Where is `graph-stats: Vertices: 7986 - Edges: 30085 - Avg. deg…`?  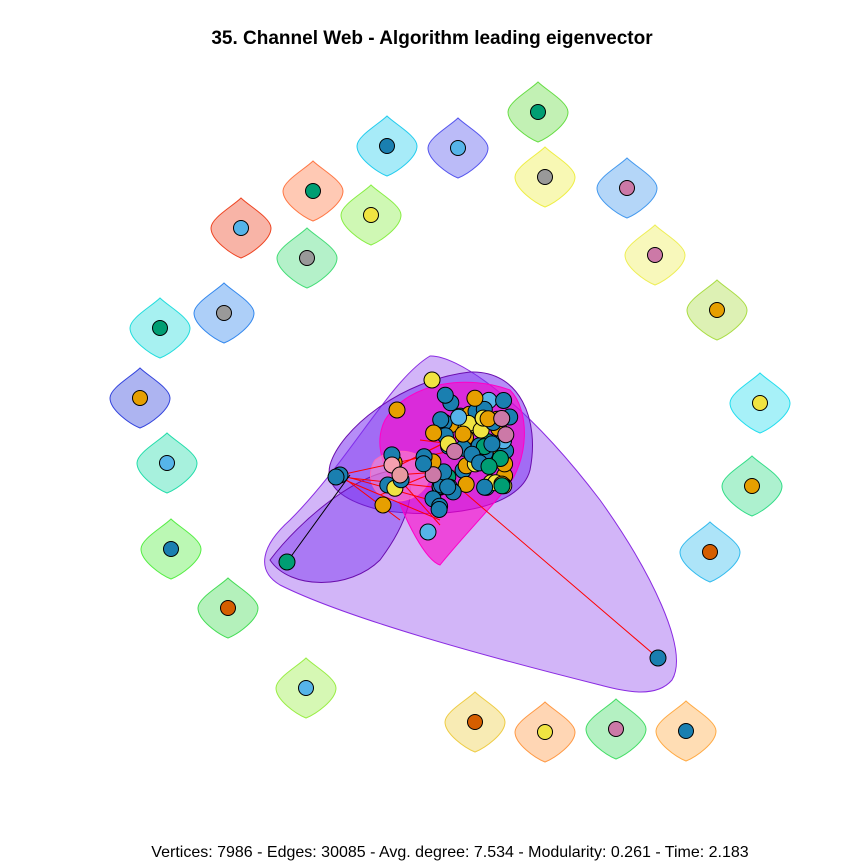 graph-stats: Vertices: 7986 - Edges: 30085 - Avg. deg… is located at coordinates (450, 852).